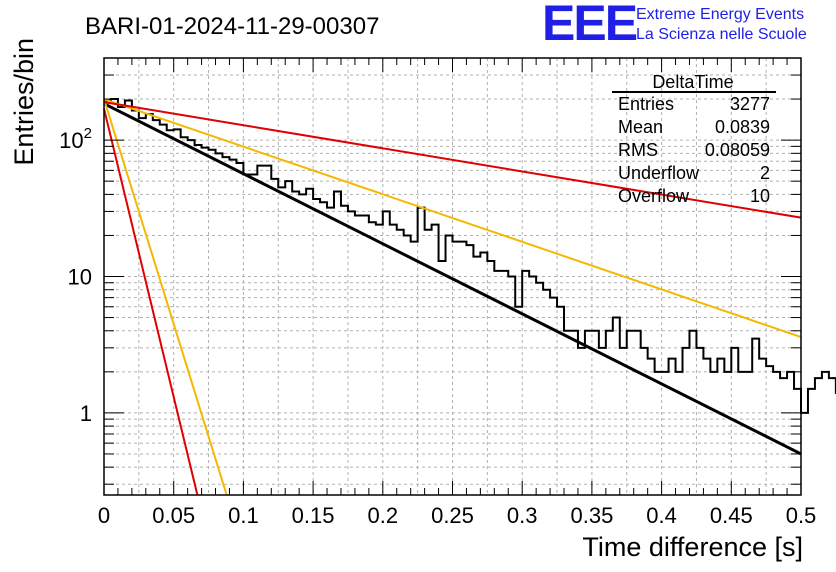 This screenshot has height=572, width=836. What do you see at coordinates (173, 515) in the screenshot?
I see `x-tick-label: 0.05` at bounding box center [173, 515].